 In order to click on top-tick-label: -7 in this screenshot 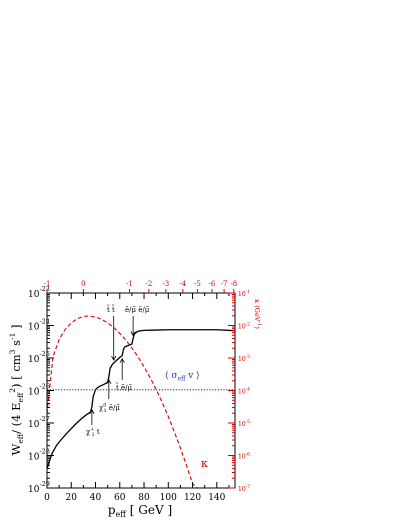, I will do `click(224, 284)`.